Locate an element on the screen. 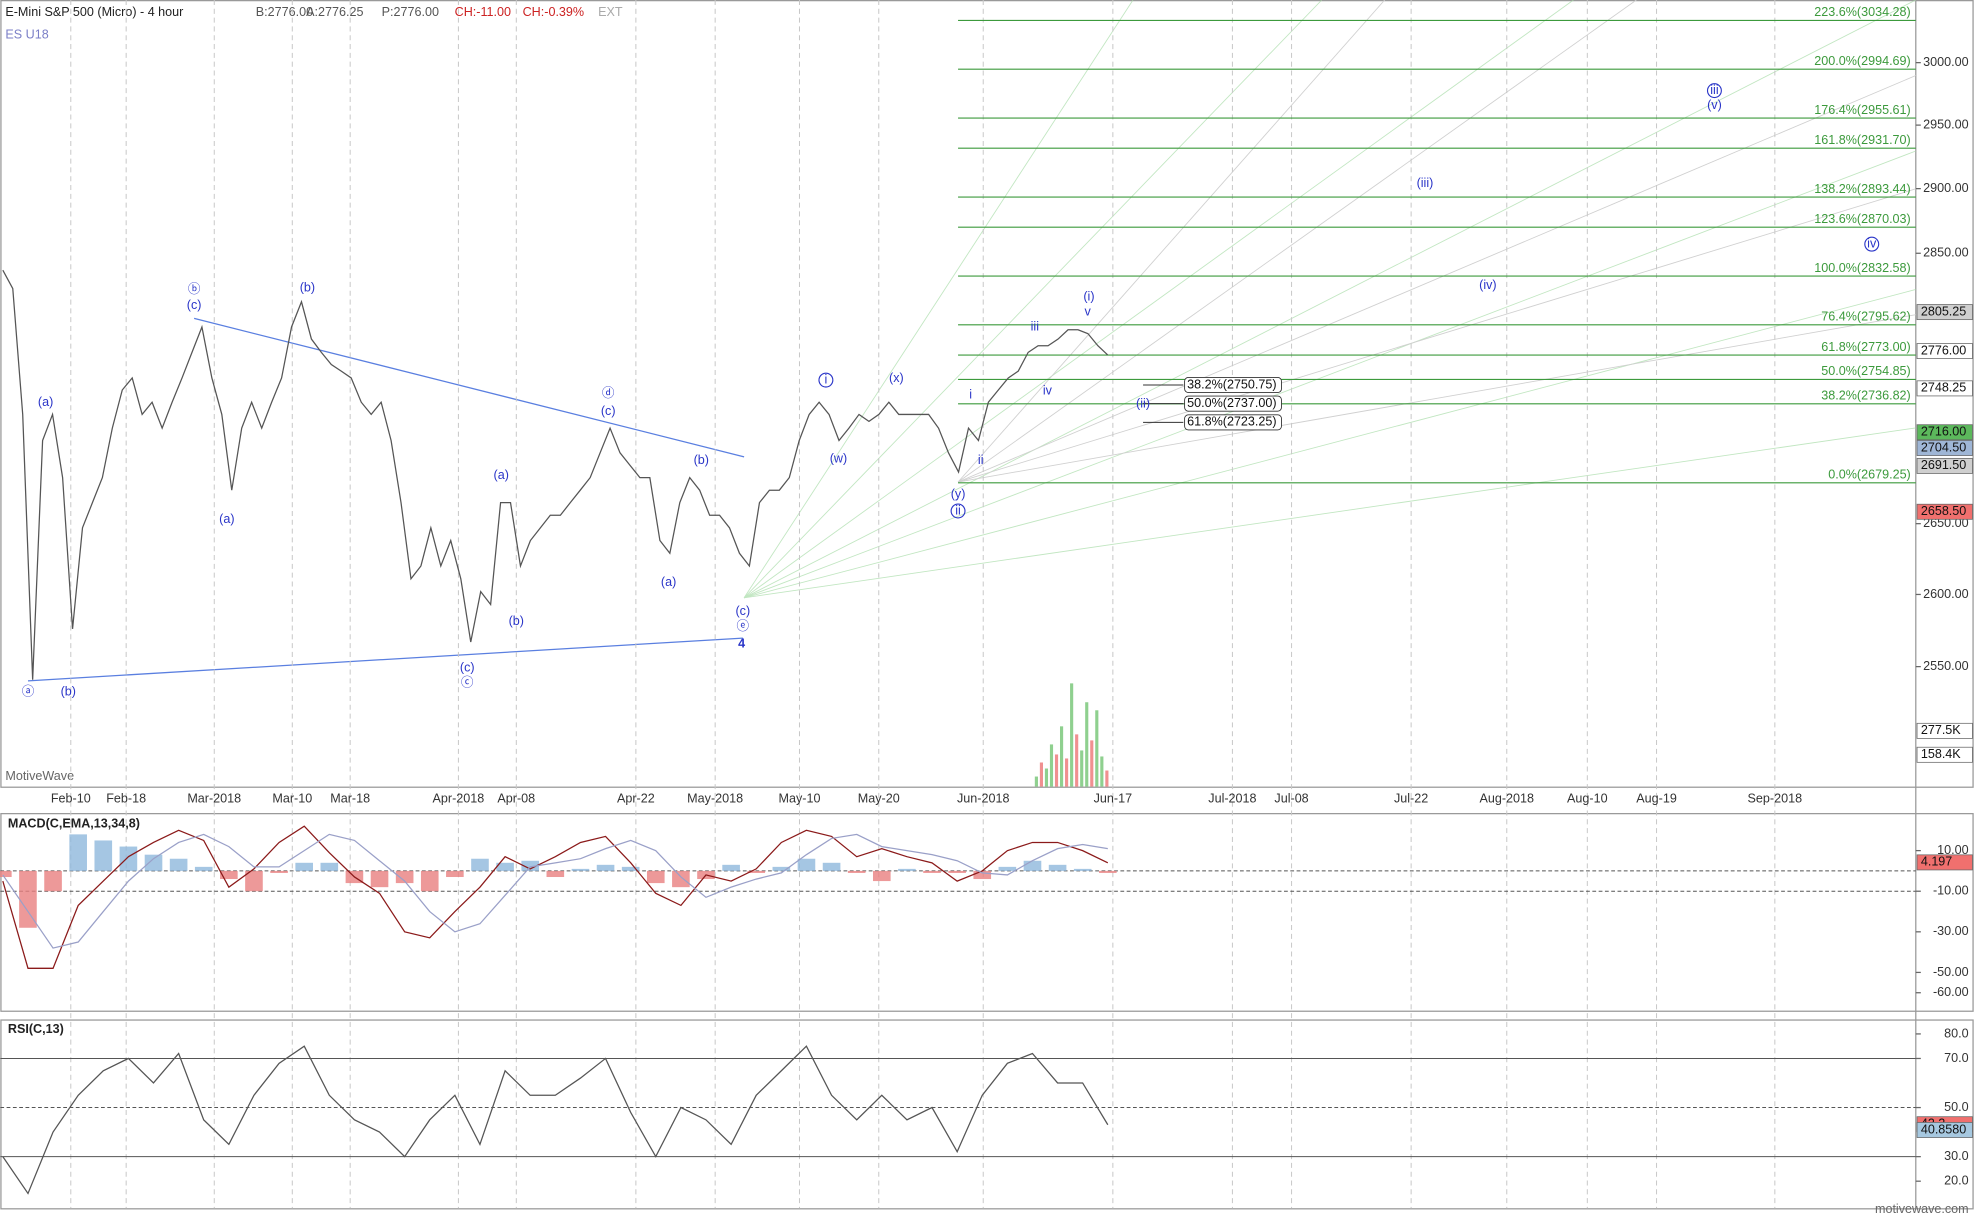 This screenshot has width=1974, height=1217. price-tag: 2704.50 is located at coordinates (1943, 447).